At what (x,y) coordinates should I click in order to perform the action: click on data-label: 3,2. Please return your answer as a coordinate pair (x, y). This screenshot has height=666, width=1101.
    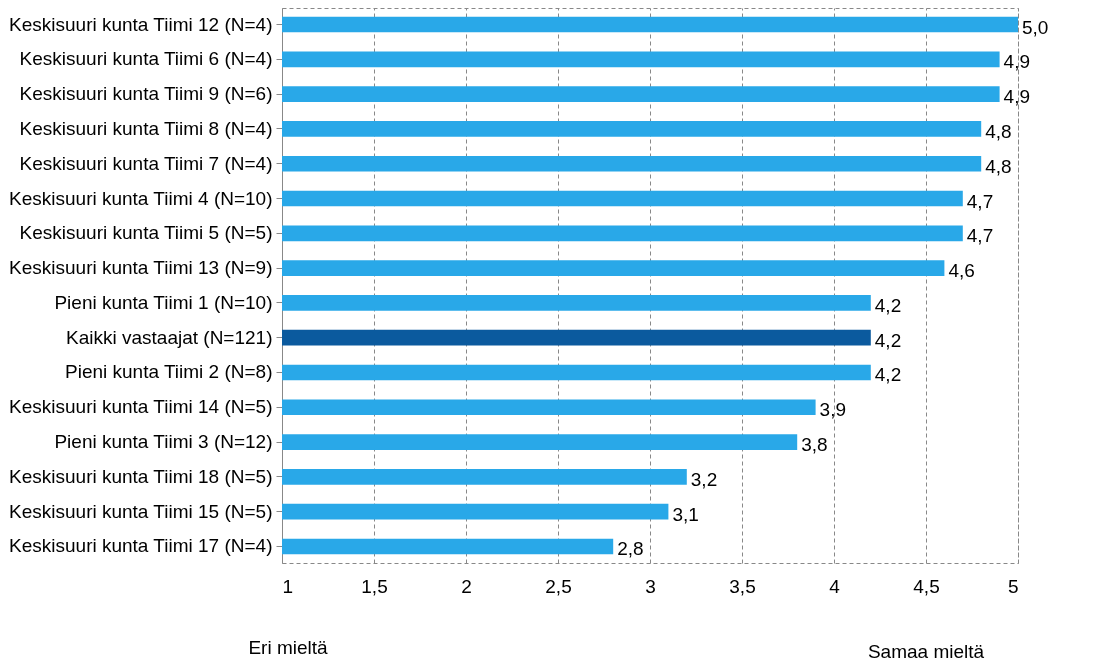
    Looking at the image, I should click on (704, 479).